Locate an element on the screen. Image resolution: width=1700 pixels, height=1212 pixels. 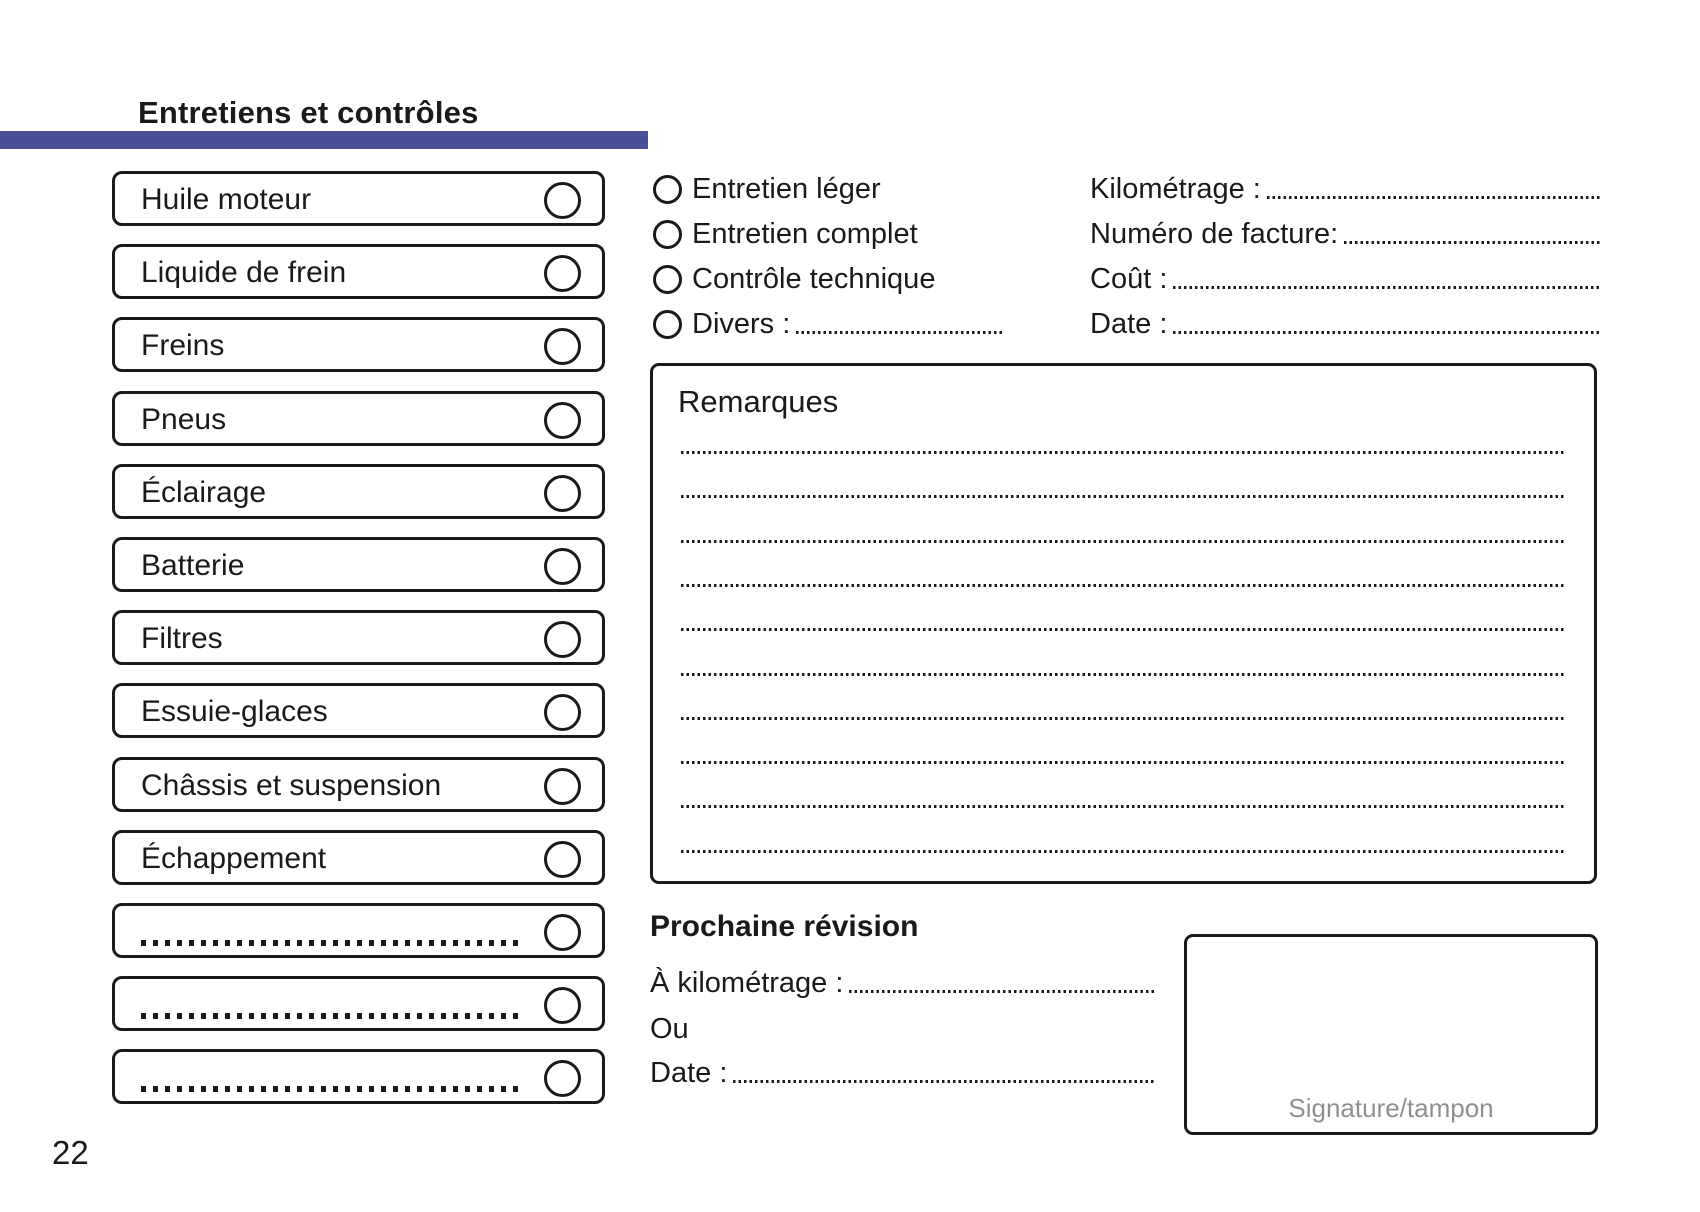
checklist-row: Châssis et suspension is located at coordinates (358, 784).